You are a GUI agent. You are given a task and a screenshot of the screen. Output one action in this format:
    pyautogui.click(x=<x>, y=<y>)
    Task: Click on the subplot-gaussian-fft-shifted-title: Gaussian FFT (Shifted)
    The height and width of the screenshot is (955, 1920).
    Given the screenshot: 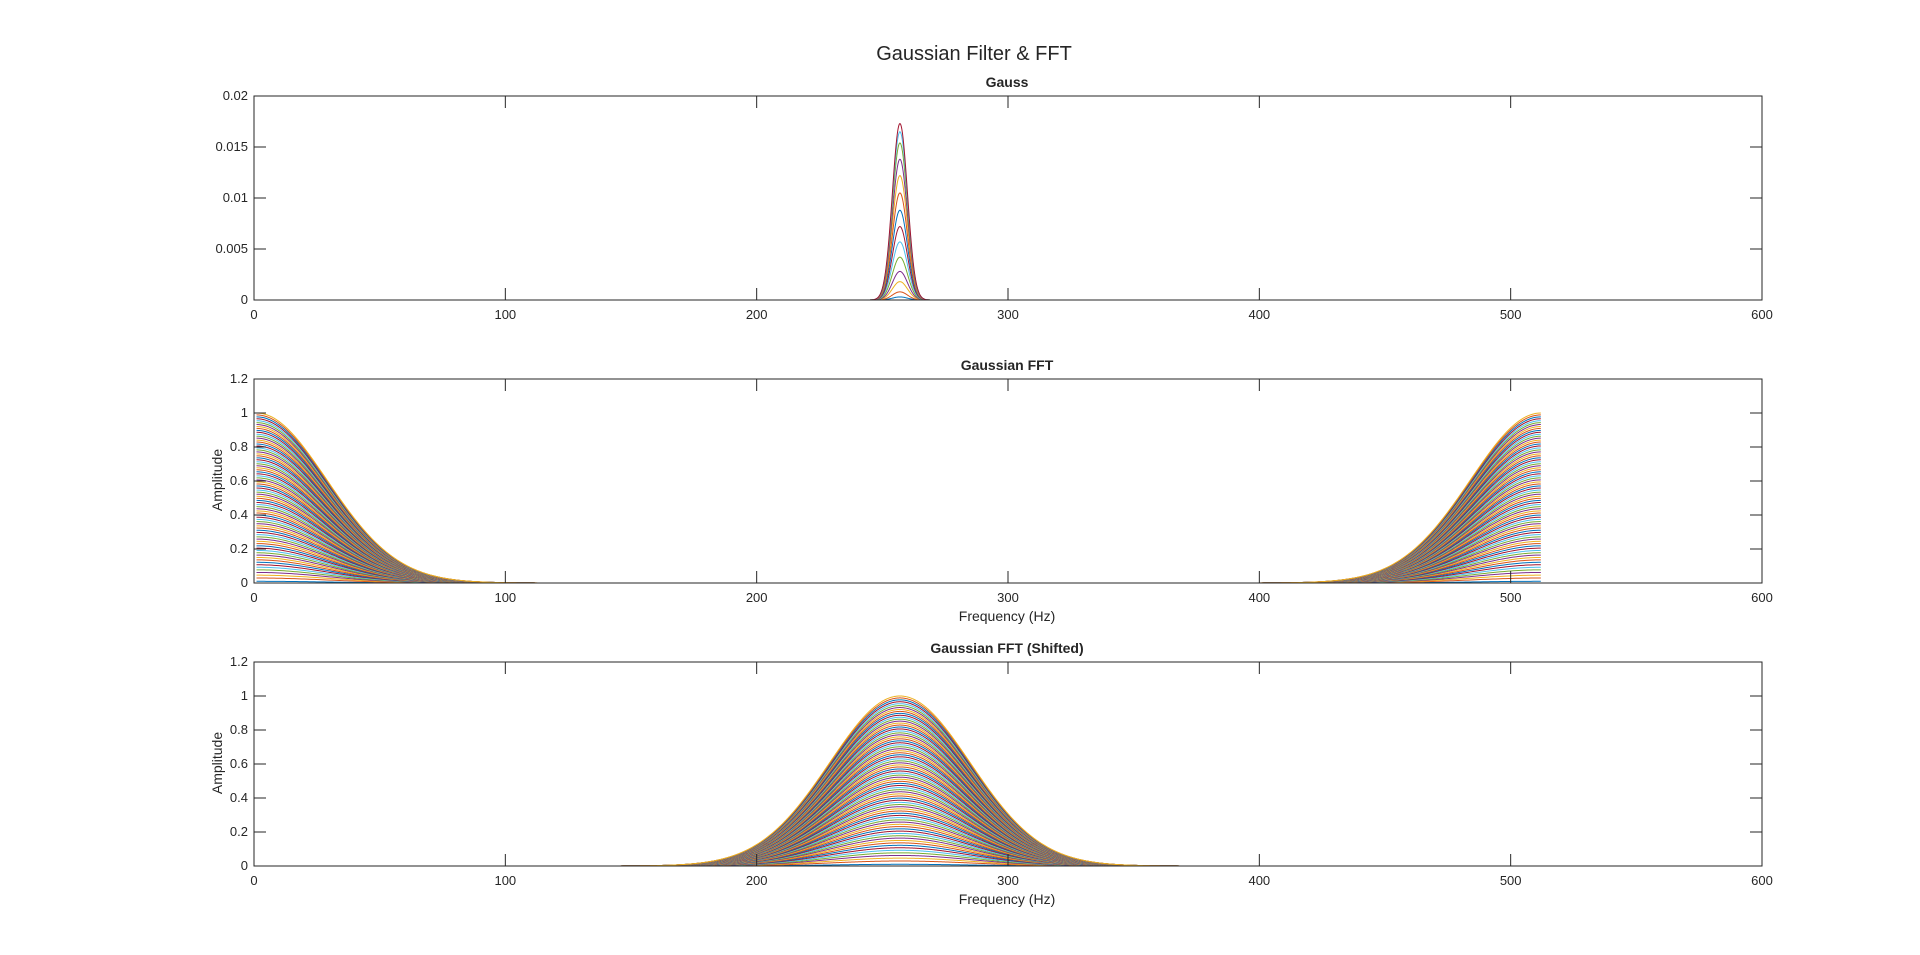 What is the action you would take?
    pyautogui.click(x=1006, y=648)
    